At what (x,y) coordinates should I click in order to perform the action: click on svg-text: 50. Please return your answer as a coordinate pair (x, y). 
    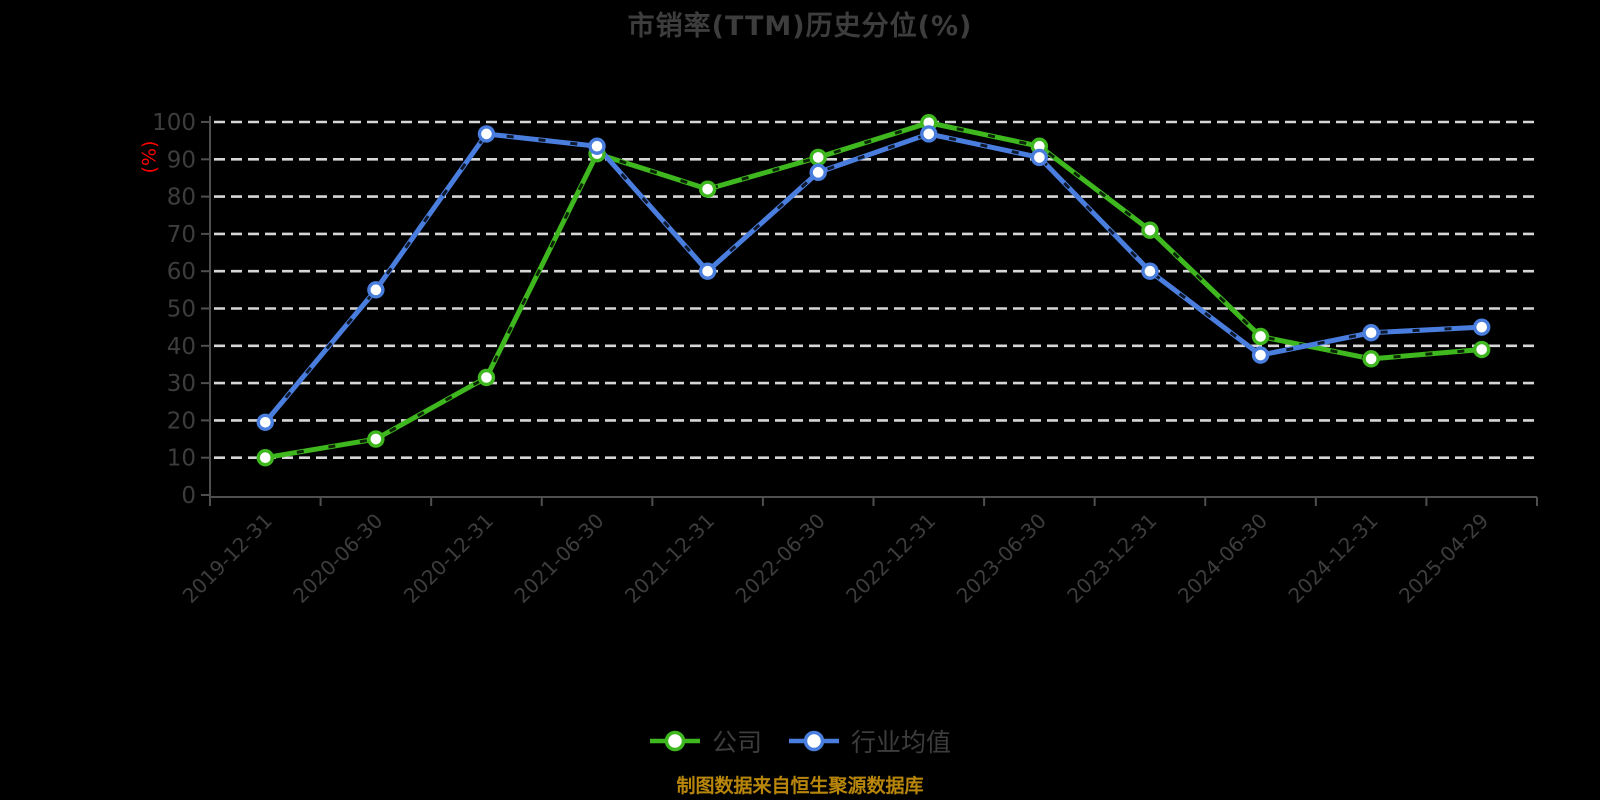
    Looking at the image, I should click on (181, 310).